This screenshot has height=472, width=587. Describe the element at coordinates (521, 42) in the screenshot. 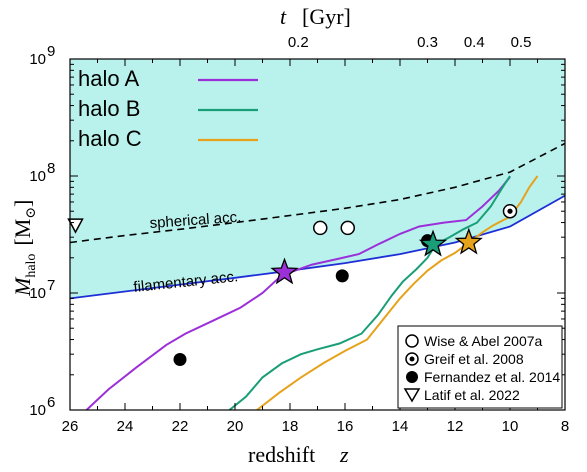

I see `top-tick-label-0.5: 0.5` at that location.